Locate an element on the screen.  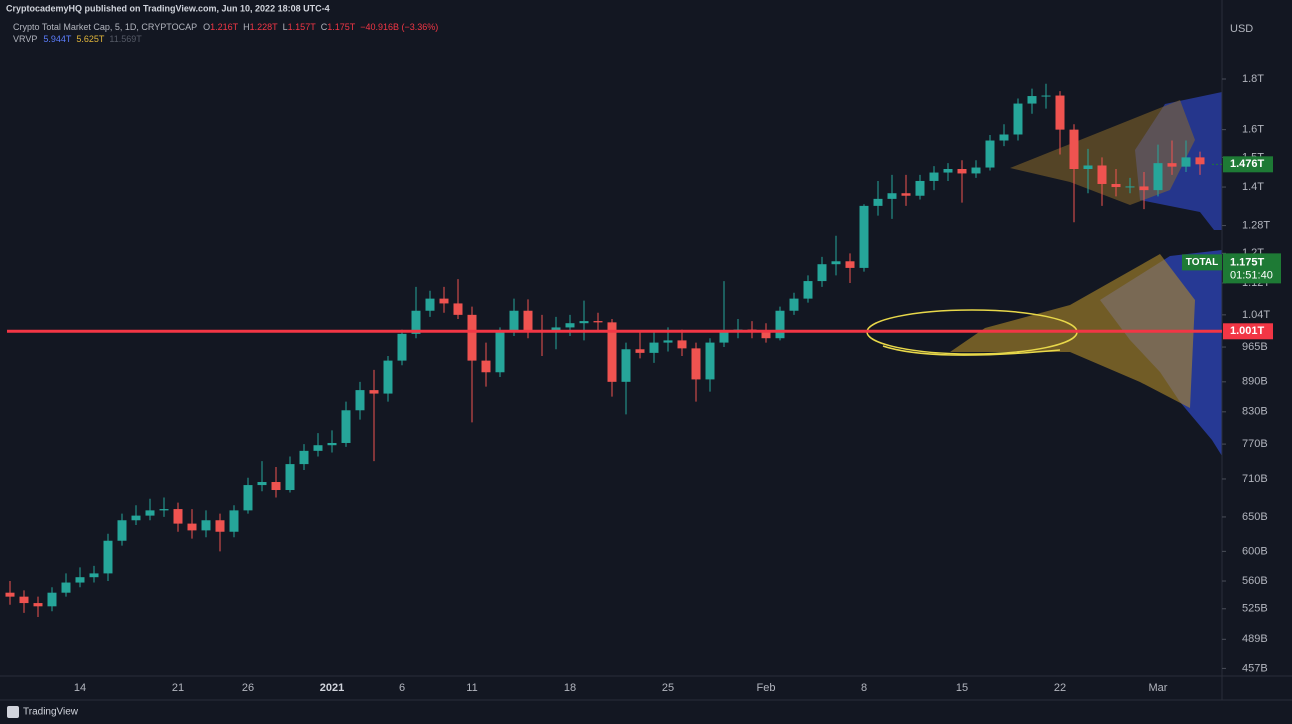
y-tick-label: 770B is located at coordinates (1255, 444).